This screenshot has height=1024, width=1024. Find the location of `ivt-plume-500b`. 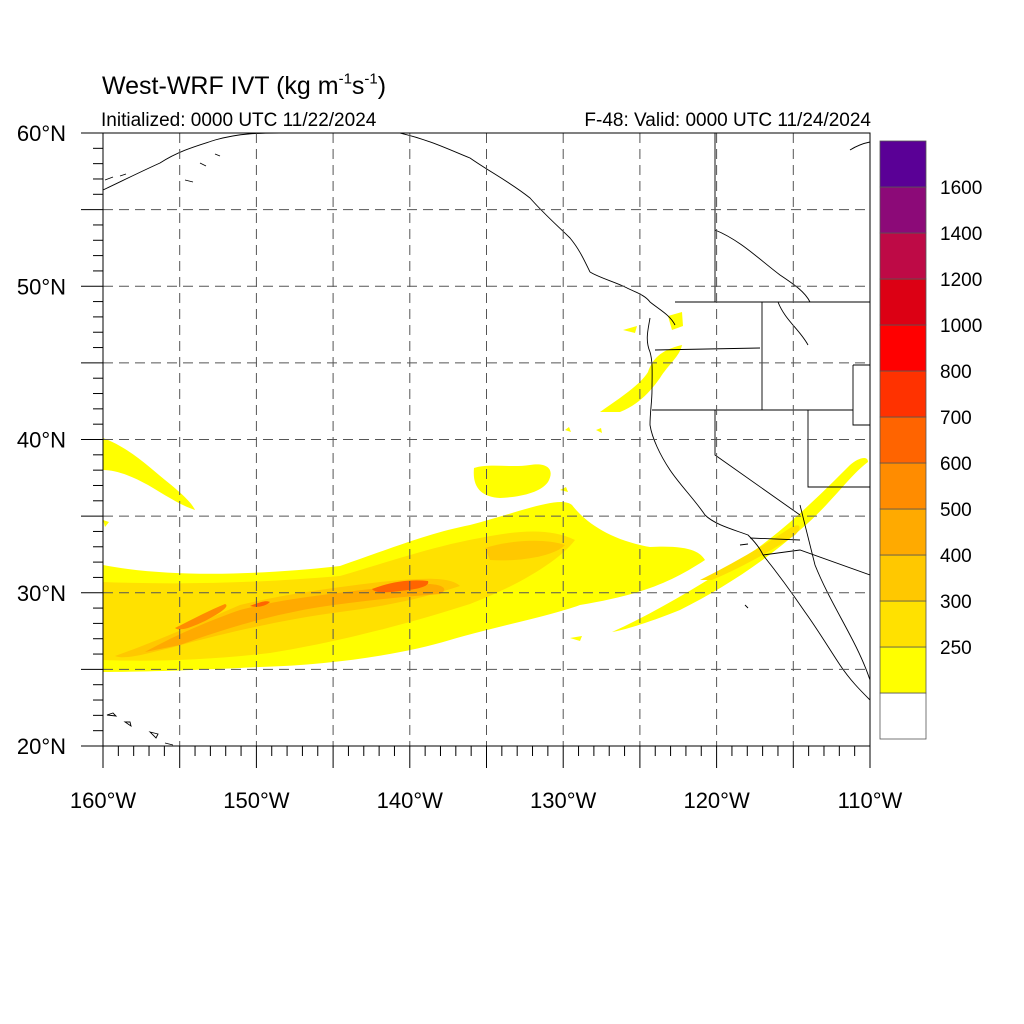

ivt-plume-500b is located at coordinates (525, 550).